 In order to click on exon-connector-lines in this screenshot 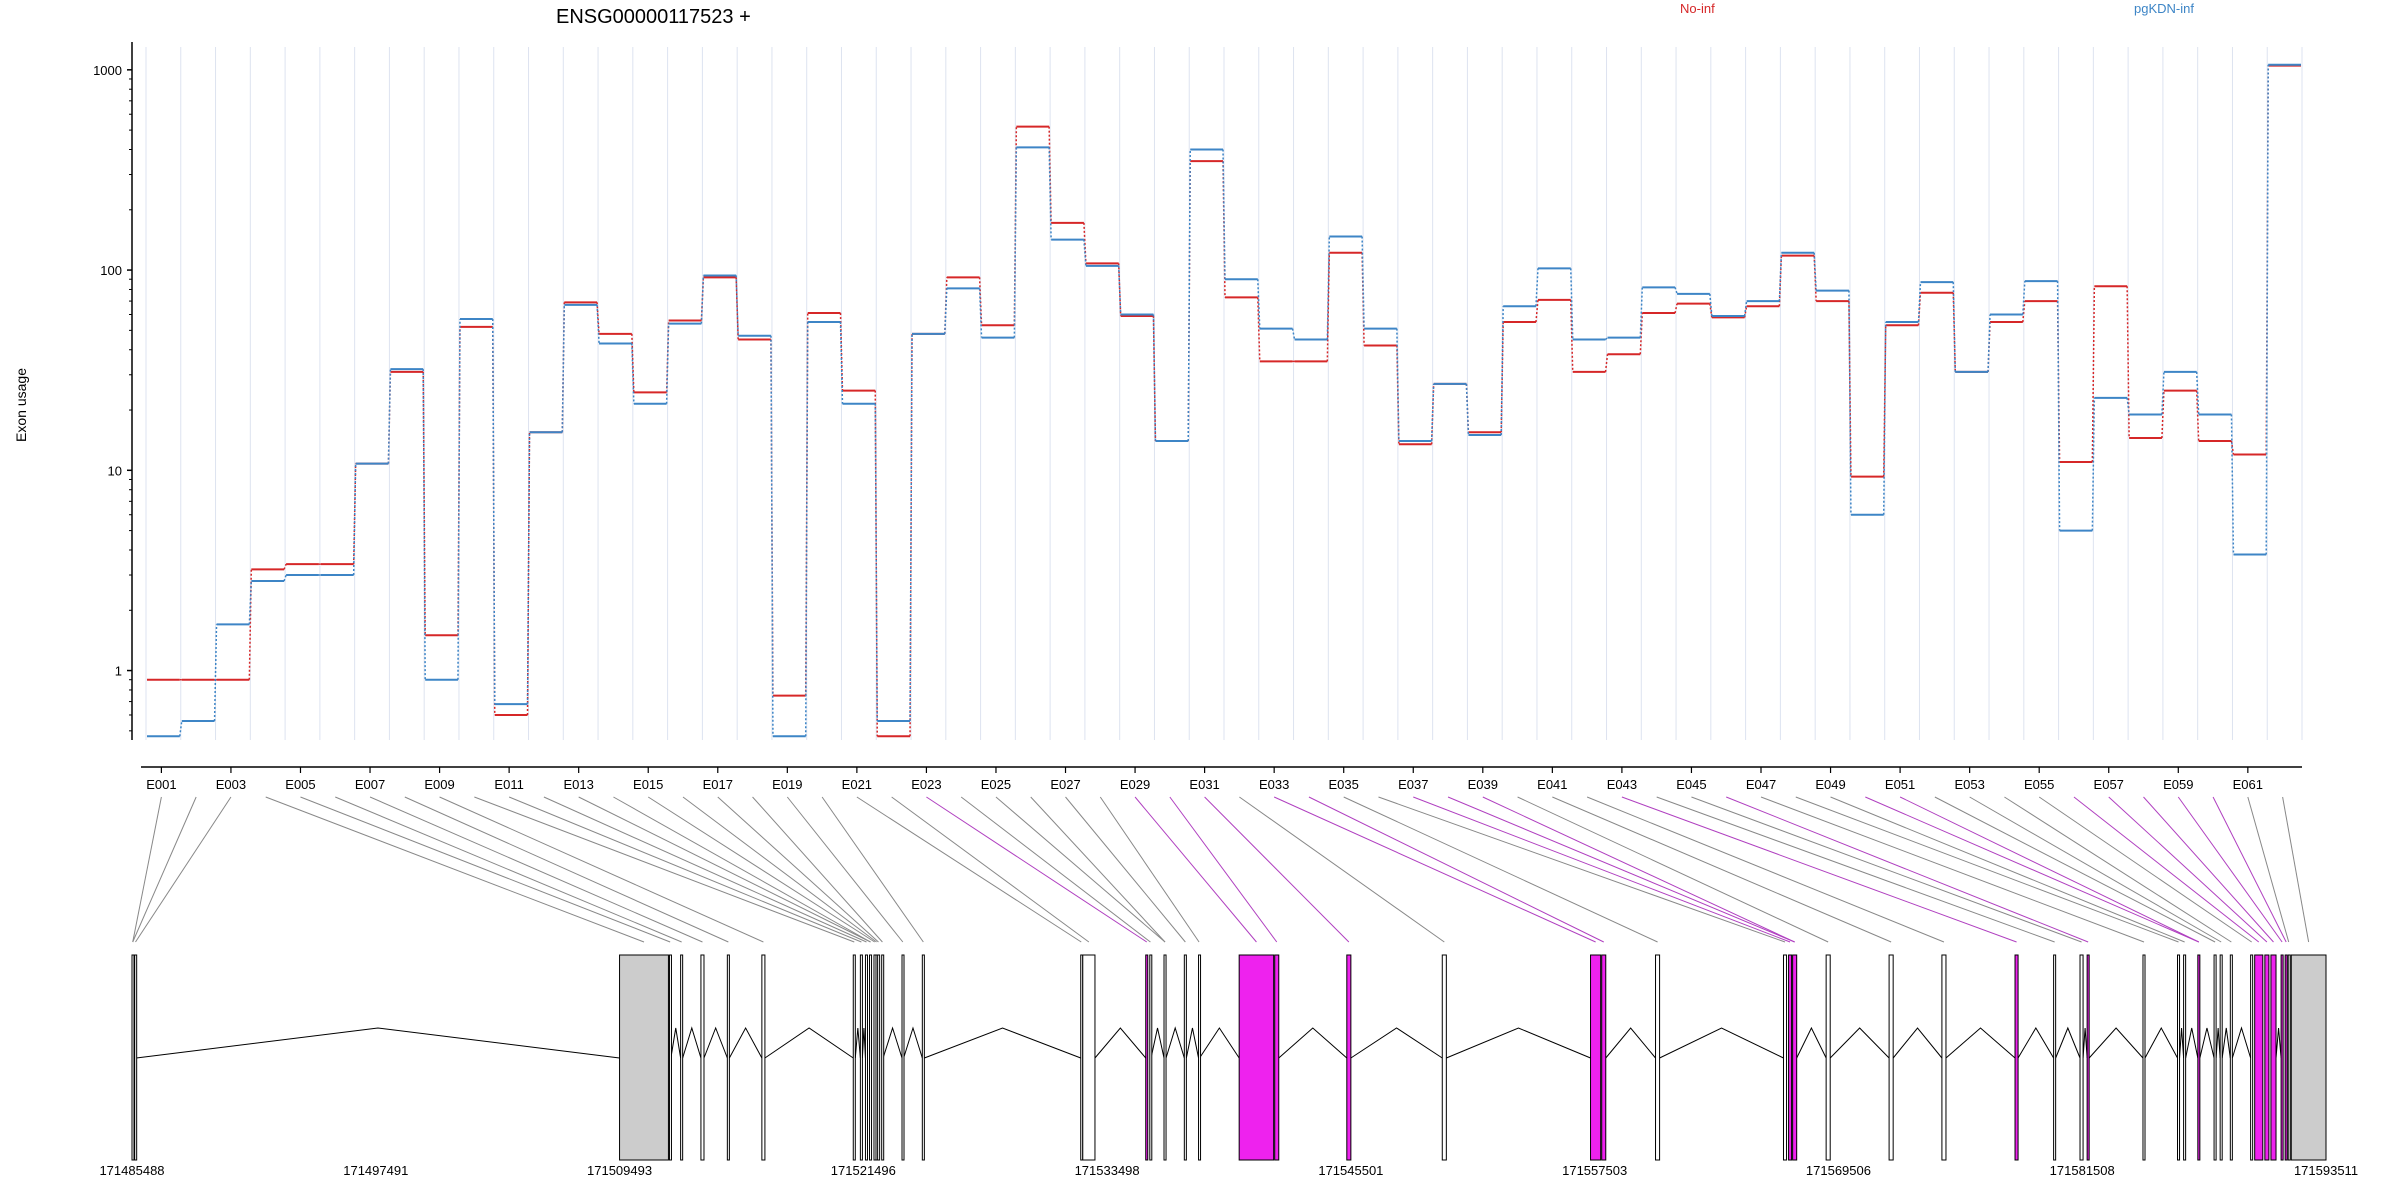, I will do `click(1221, 869)`.